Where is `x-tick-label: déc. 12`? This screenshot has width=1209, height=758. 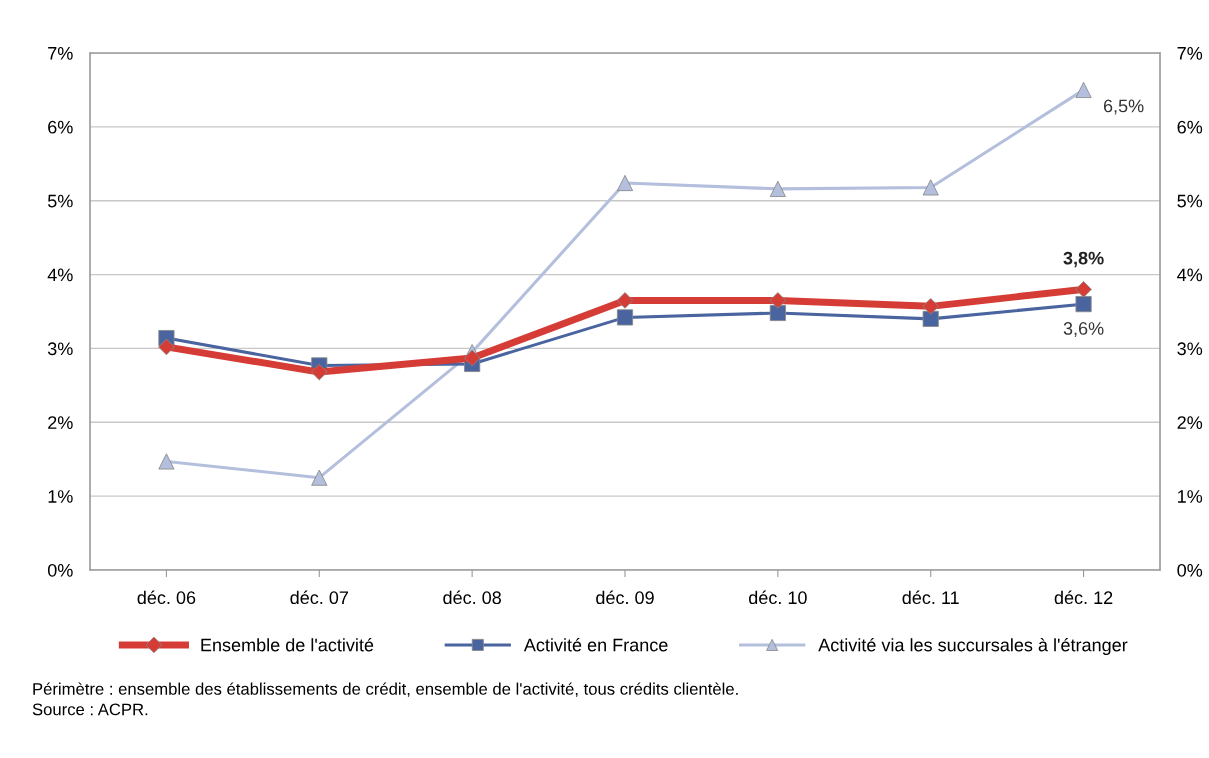 x-tick-label: déc. 12 is located at coordinates (1083, 597).